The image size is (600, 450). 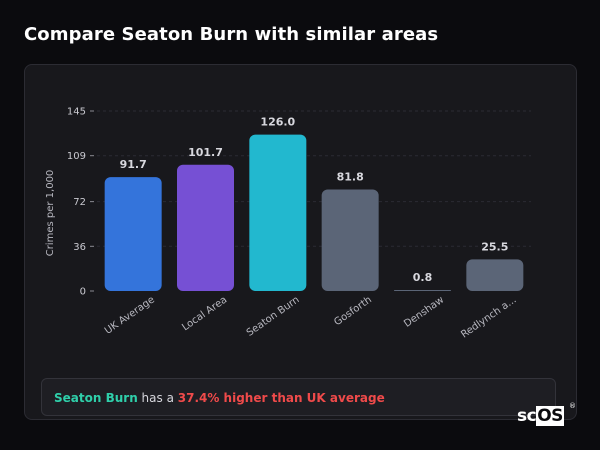 What do you see at coordinates (204, 313) in the screenshot?
I see `x-tick-label: Local Area` at bounding box center [204, 313].